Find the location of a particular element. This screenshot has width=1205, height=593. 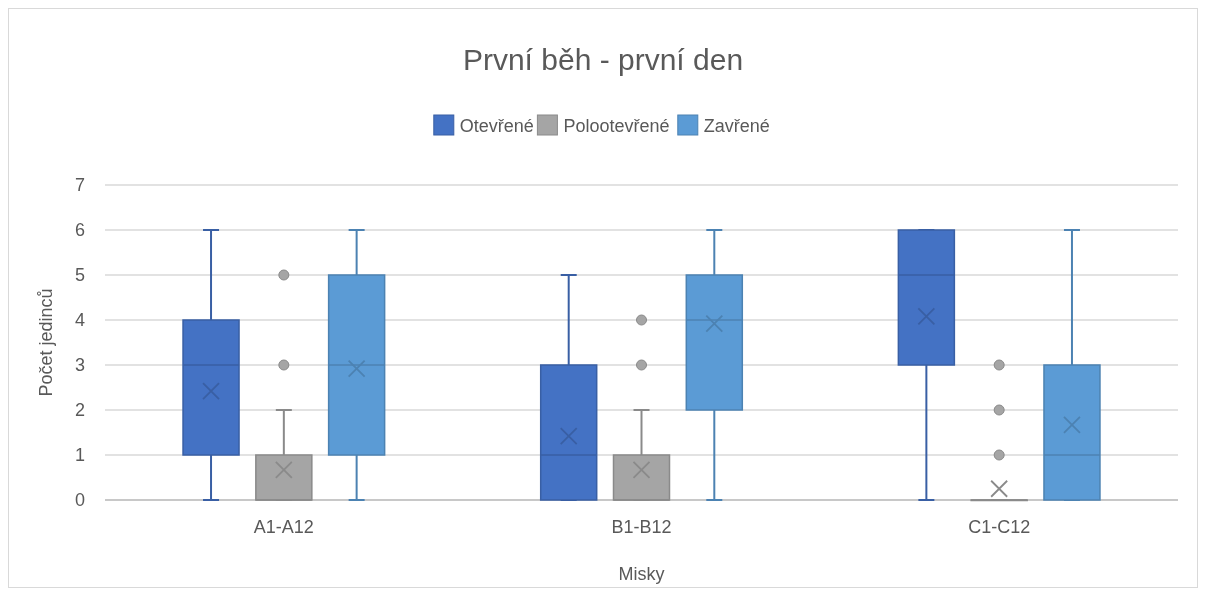

y-tick-label: 1 is located at coordinates (79, 455).